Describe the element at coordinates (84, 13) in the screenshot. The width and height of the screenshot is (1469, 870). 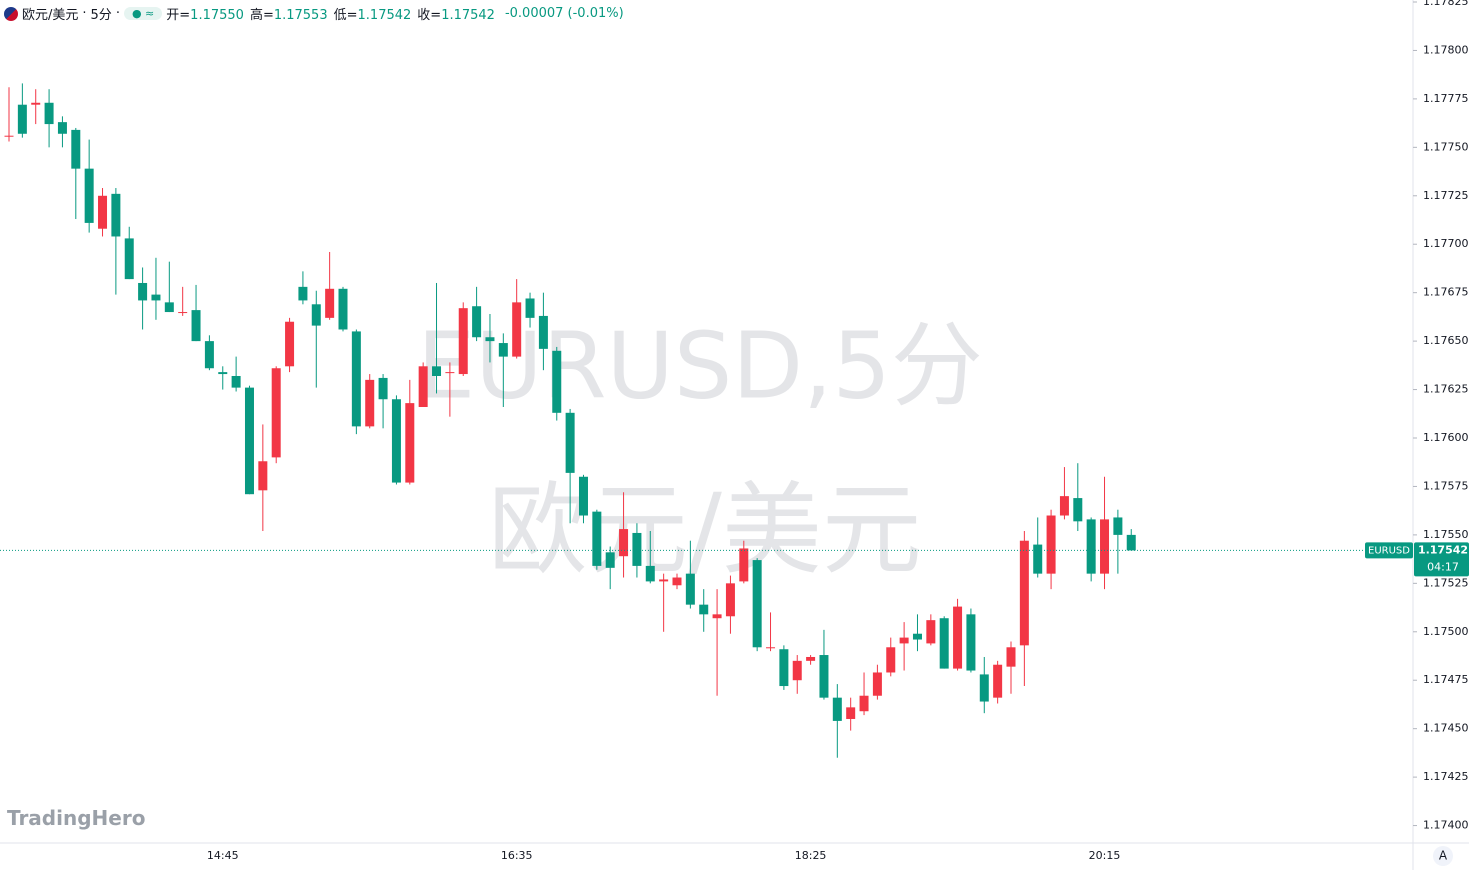
I see `sep: ·` at that location.